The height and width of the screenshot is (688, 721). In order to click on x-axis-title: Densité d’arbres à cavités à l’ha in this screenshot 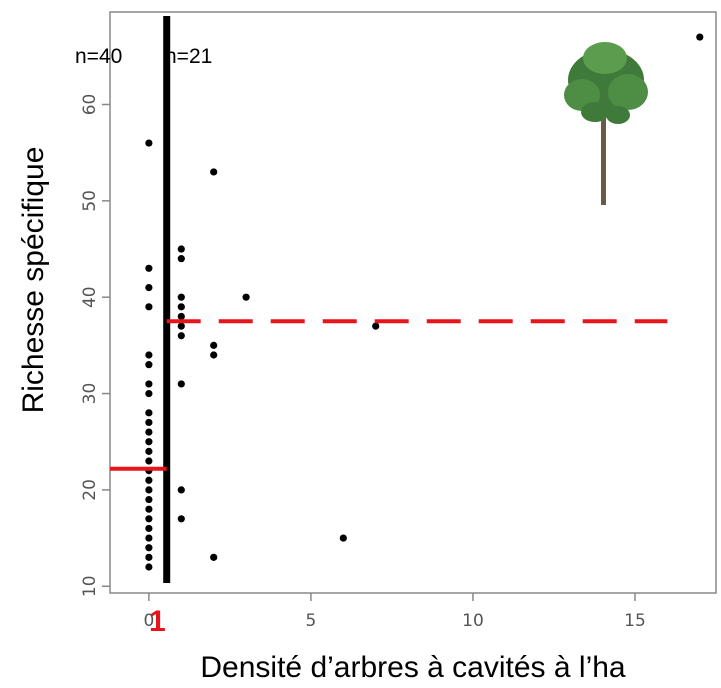, I will do `click(413, 667)`.